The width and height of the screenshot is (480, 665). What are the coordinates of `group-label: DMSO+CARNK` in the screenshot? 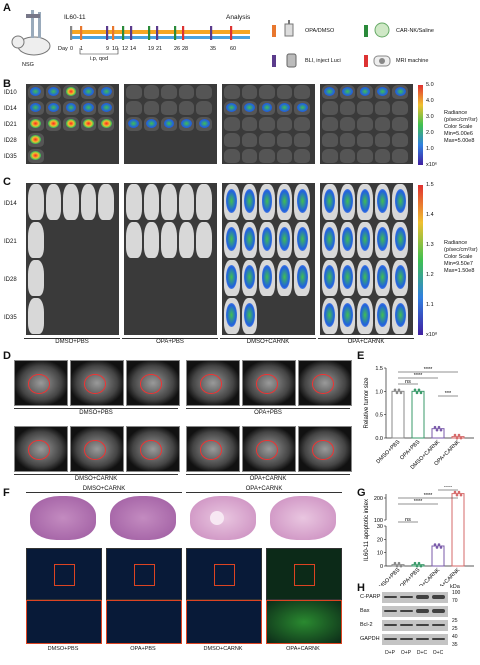 It's located at (268, 341).